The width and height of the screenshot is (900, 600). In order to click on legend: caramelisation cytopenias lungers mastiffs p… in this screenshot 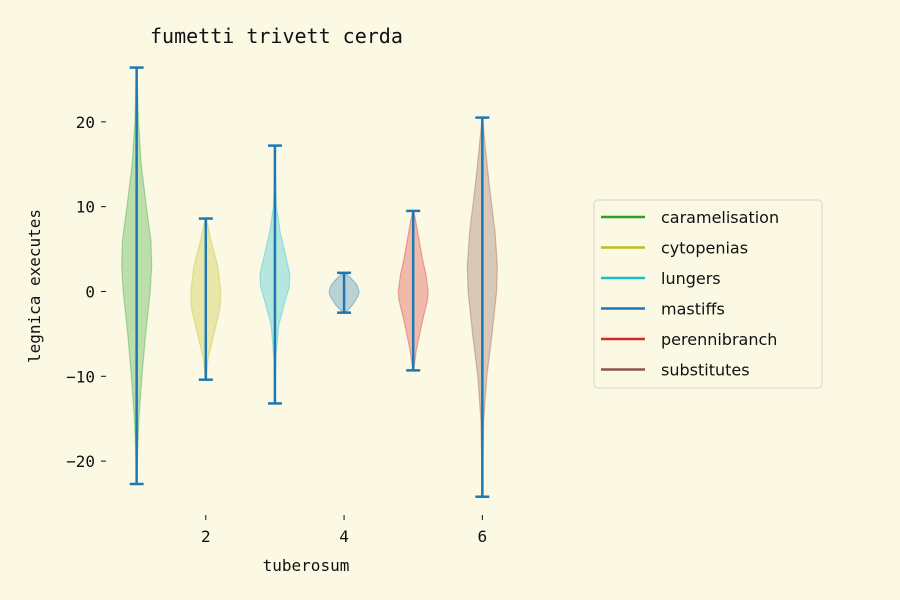, I will do `click(708, 294)`.